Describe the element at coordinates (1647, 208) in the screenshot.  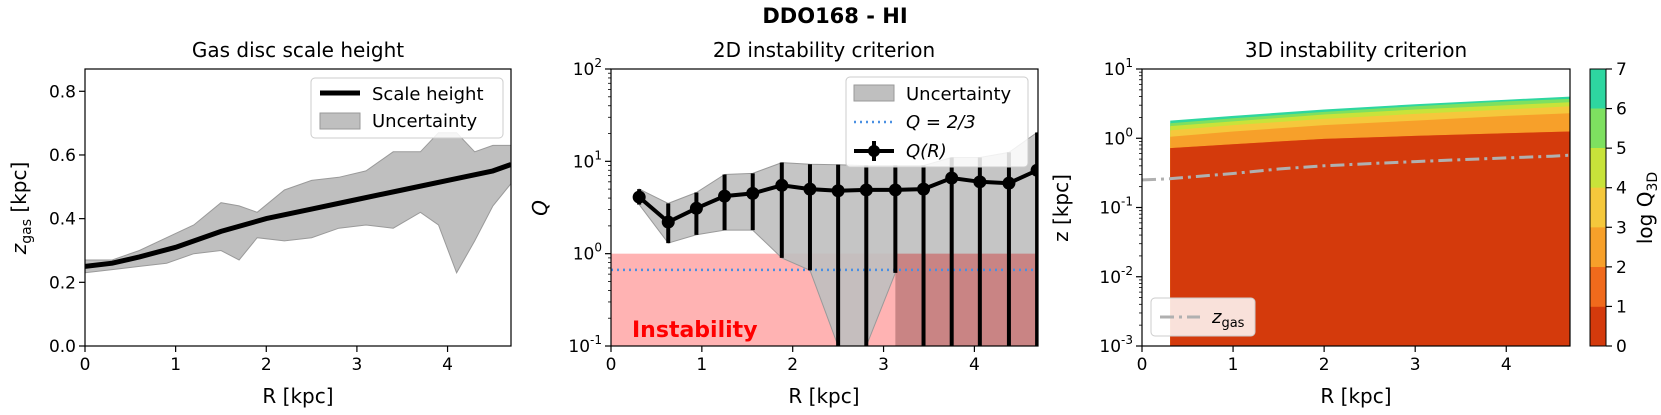
I see `colorbar-label: log Q3D` at that location.